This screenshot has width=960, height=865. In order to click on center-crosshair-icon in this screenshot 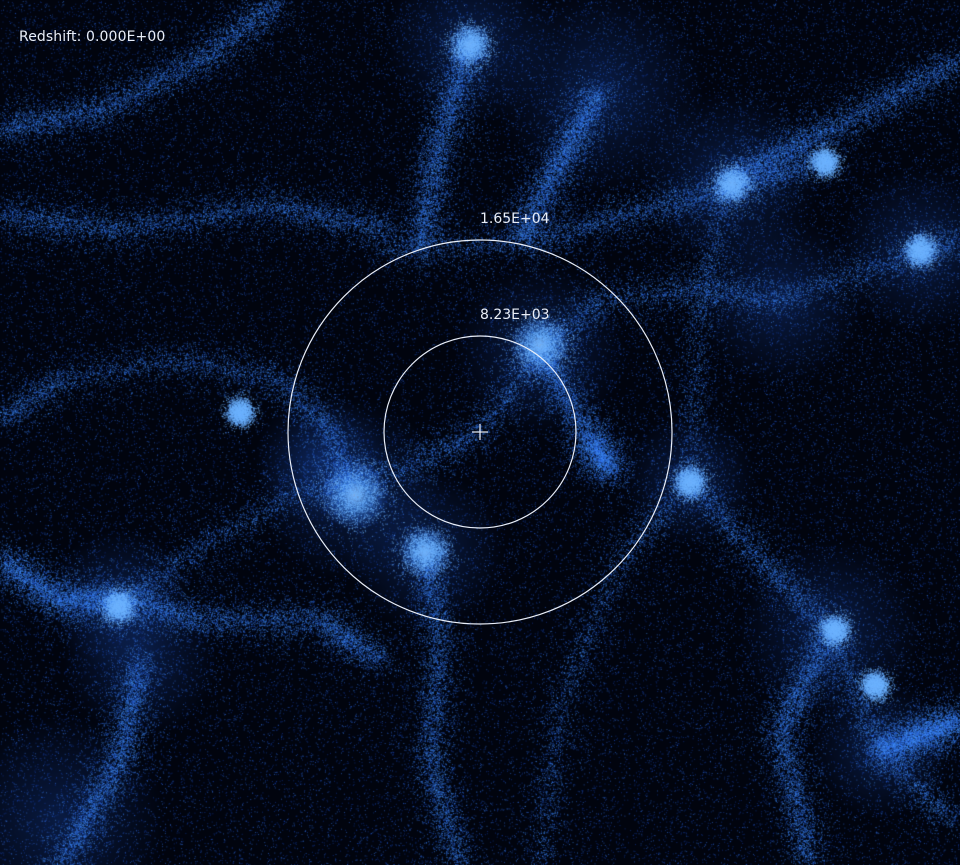, I will do `click(480, 432)`.